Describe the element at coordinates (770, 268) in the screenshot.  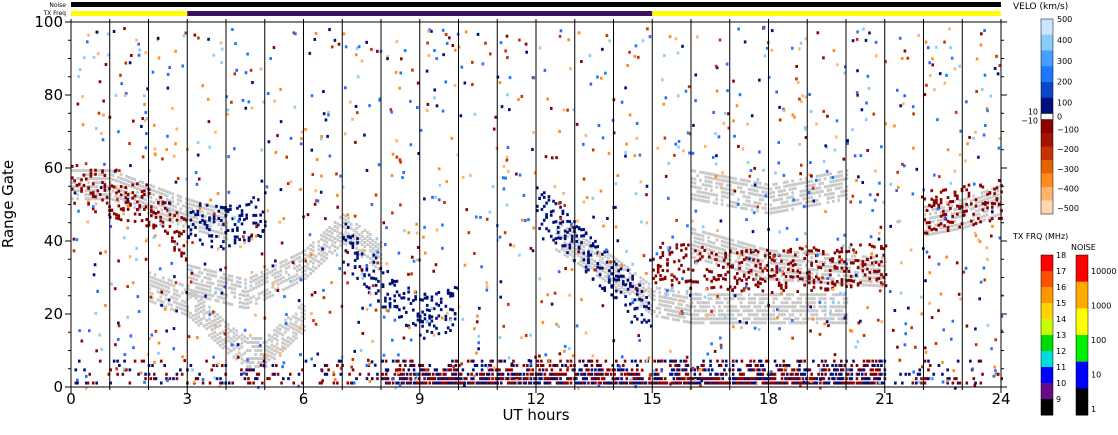
I see `scatter-band` at that location.